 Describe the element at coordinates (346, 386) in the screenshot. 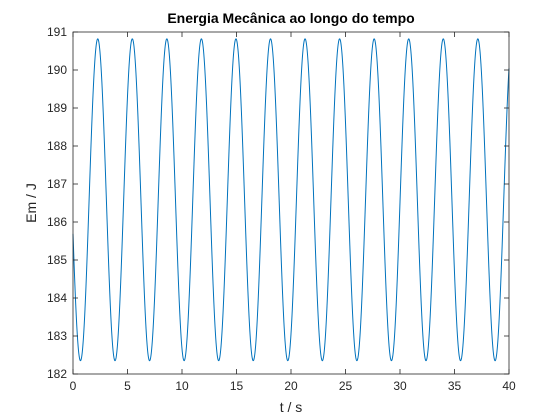

I see `x-tick-label: 25` at that location.